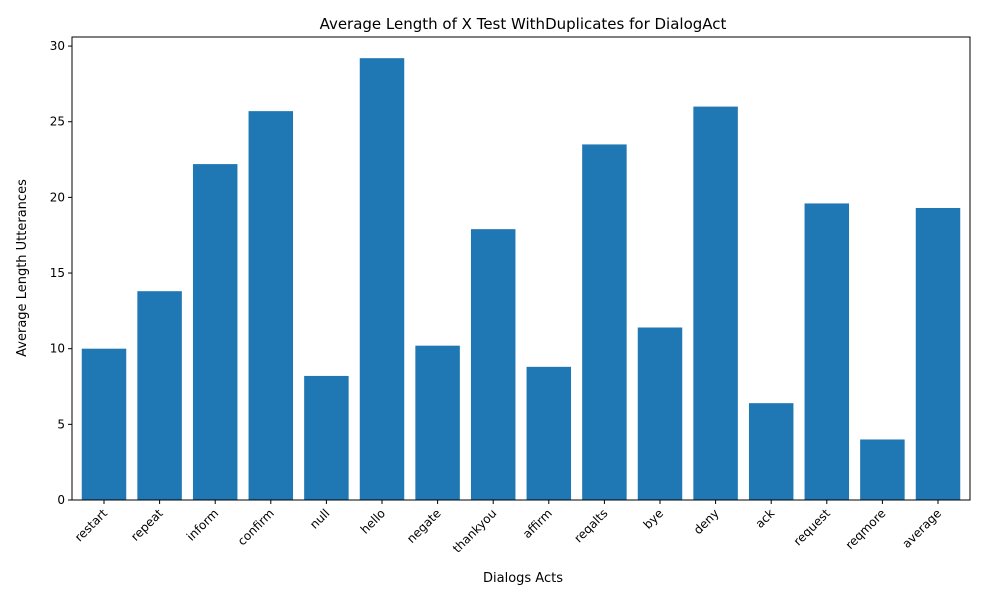  Describe the element at coordinates (827, 351) in the screenshot. I see `bar-request` at that location.